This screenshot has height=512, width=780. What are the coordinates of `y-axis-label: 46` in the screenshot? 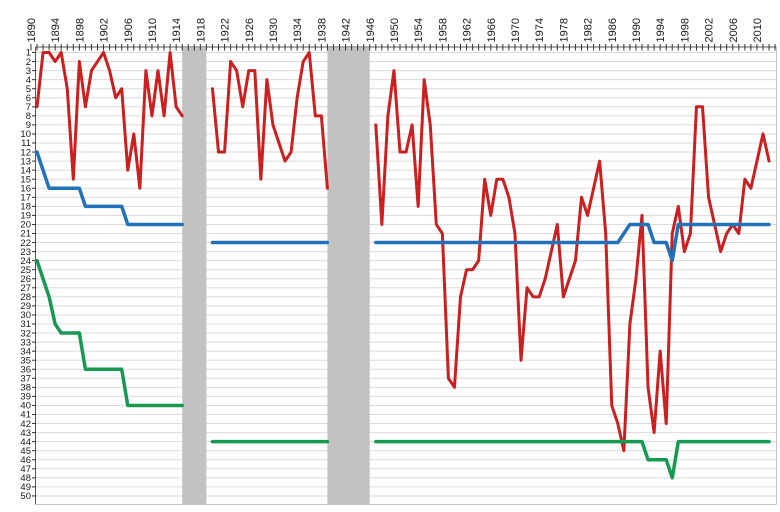 It's located at (25, 460).